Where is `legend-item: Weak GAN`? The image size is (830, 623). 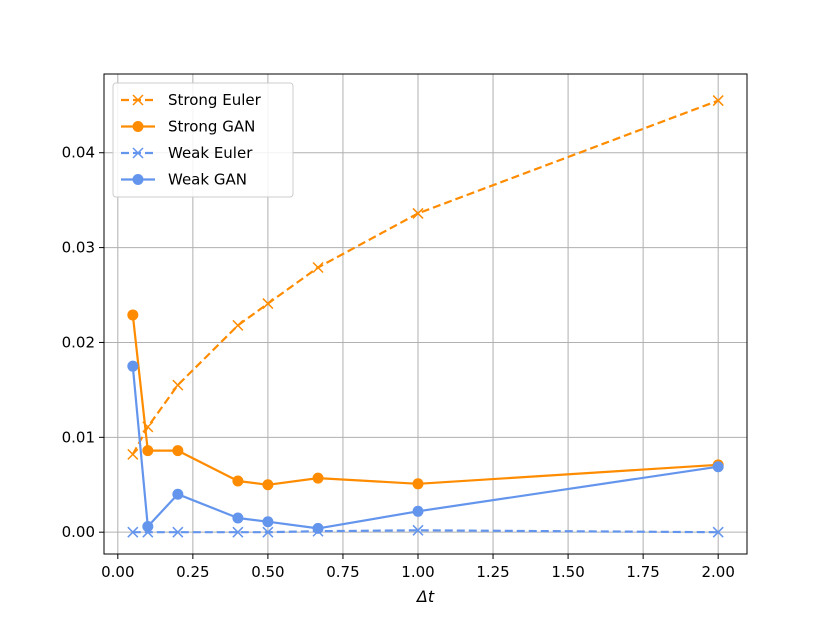
legend-item: Weak GAN is located at coordinates (184, 180).